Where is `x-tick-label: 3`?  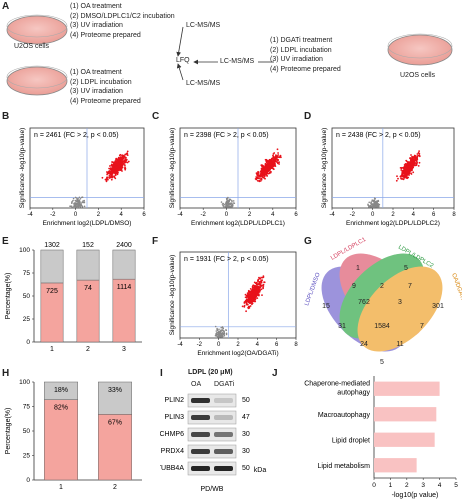
x-tick-label: 3 is located at coordinates (423, 485).